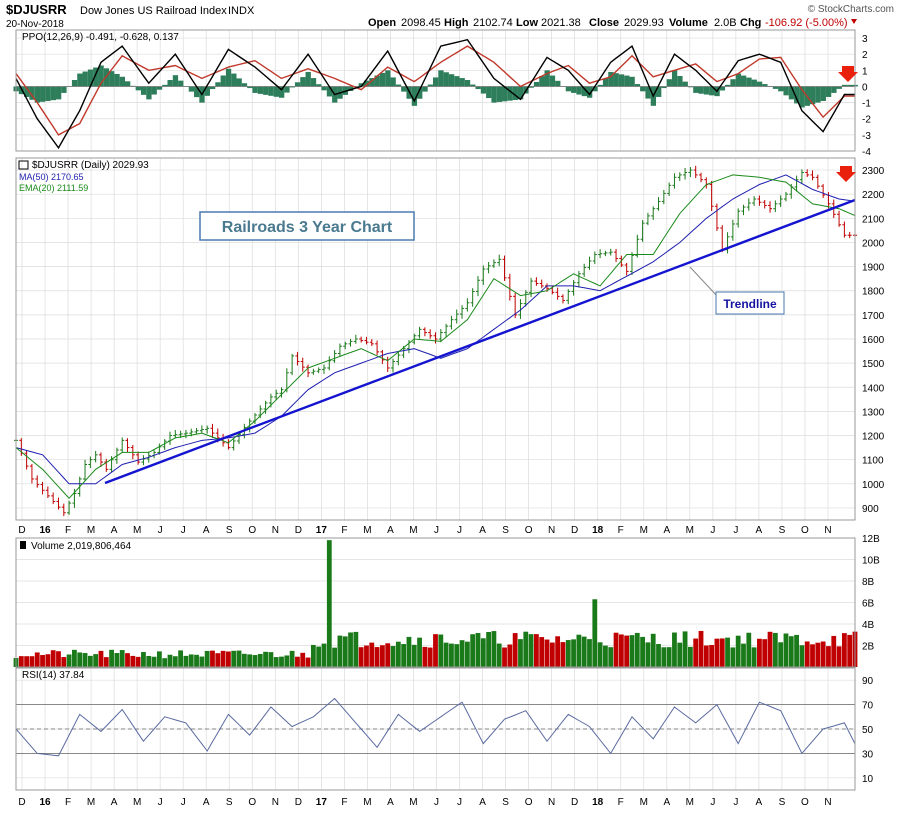 The height and width of the screenshot is (816, 900). What do you see at coordinates (45, 530) in the screenshot?
I see `date-tick-label: 16` at bounding box center [45, 530].